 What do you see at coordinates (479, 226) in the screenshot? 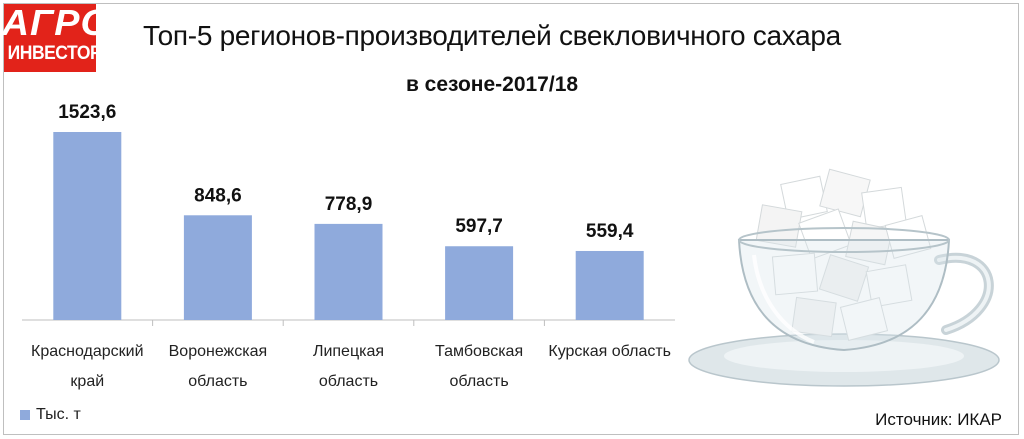
I see `data-label-4: 597,7` at bounding box center [479, 226].